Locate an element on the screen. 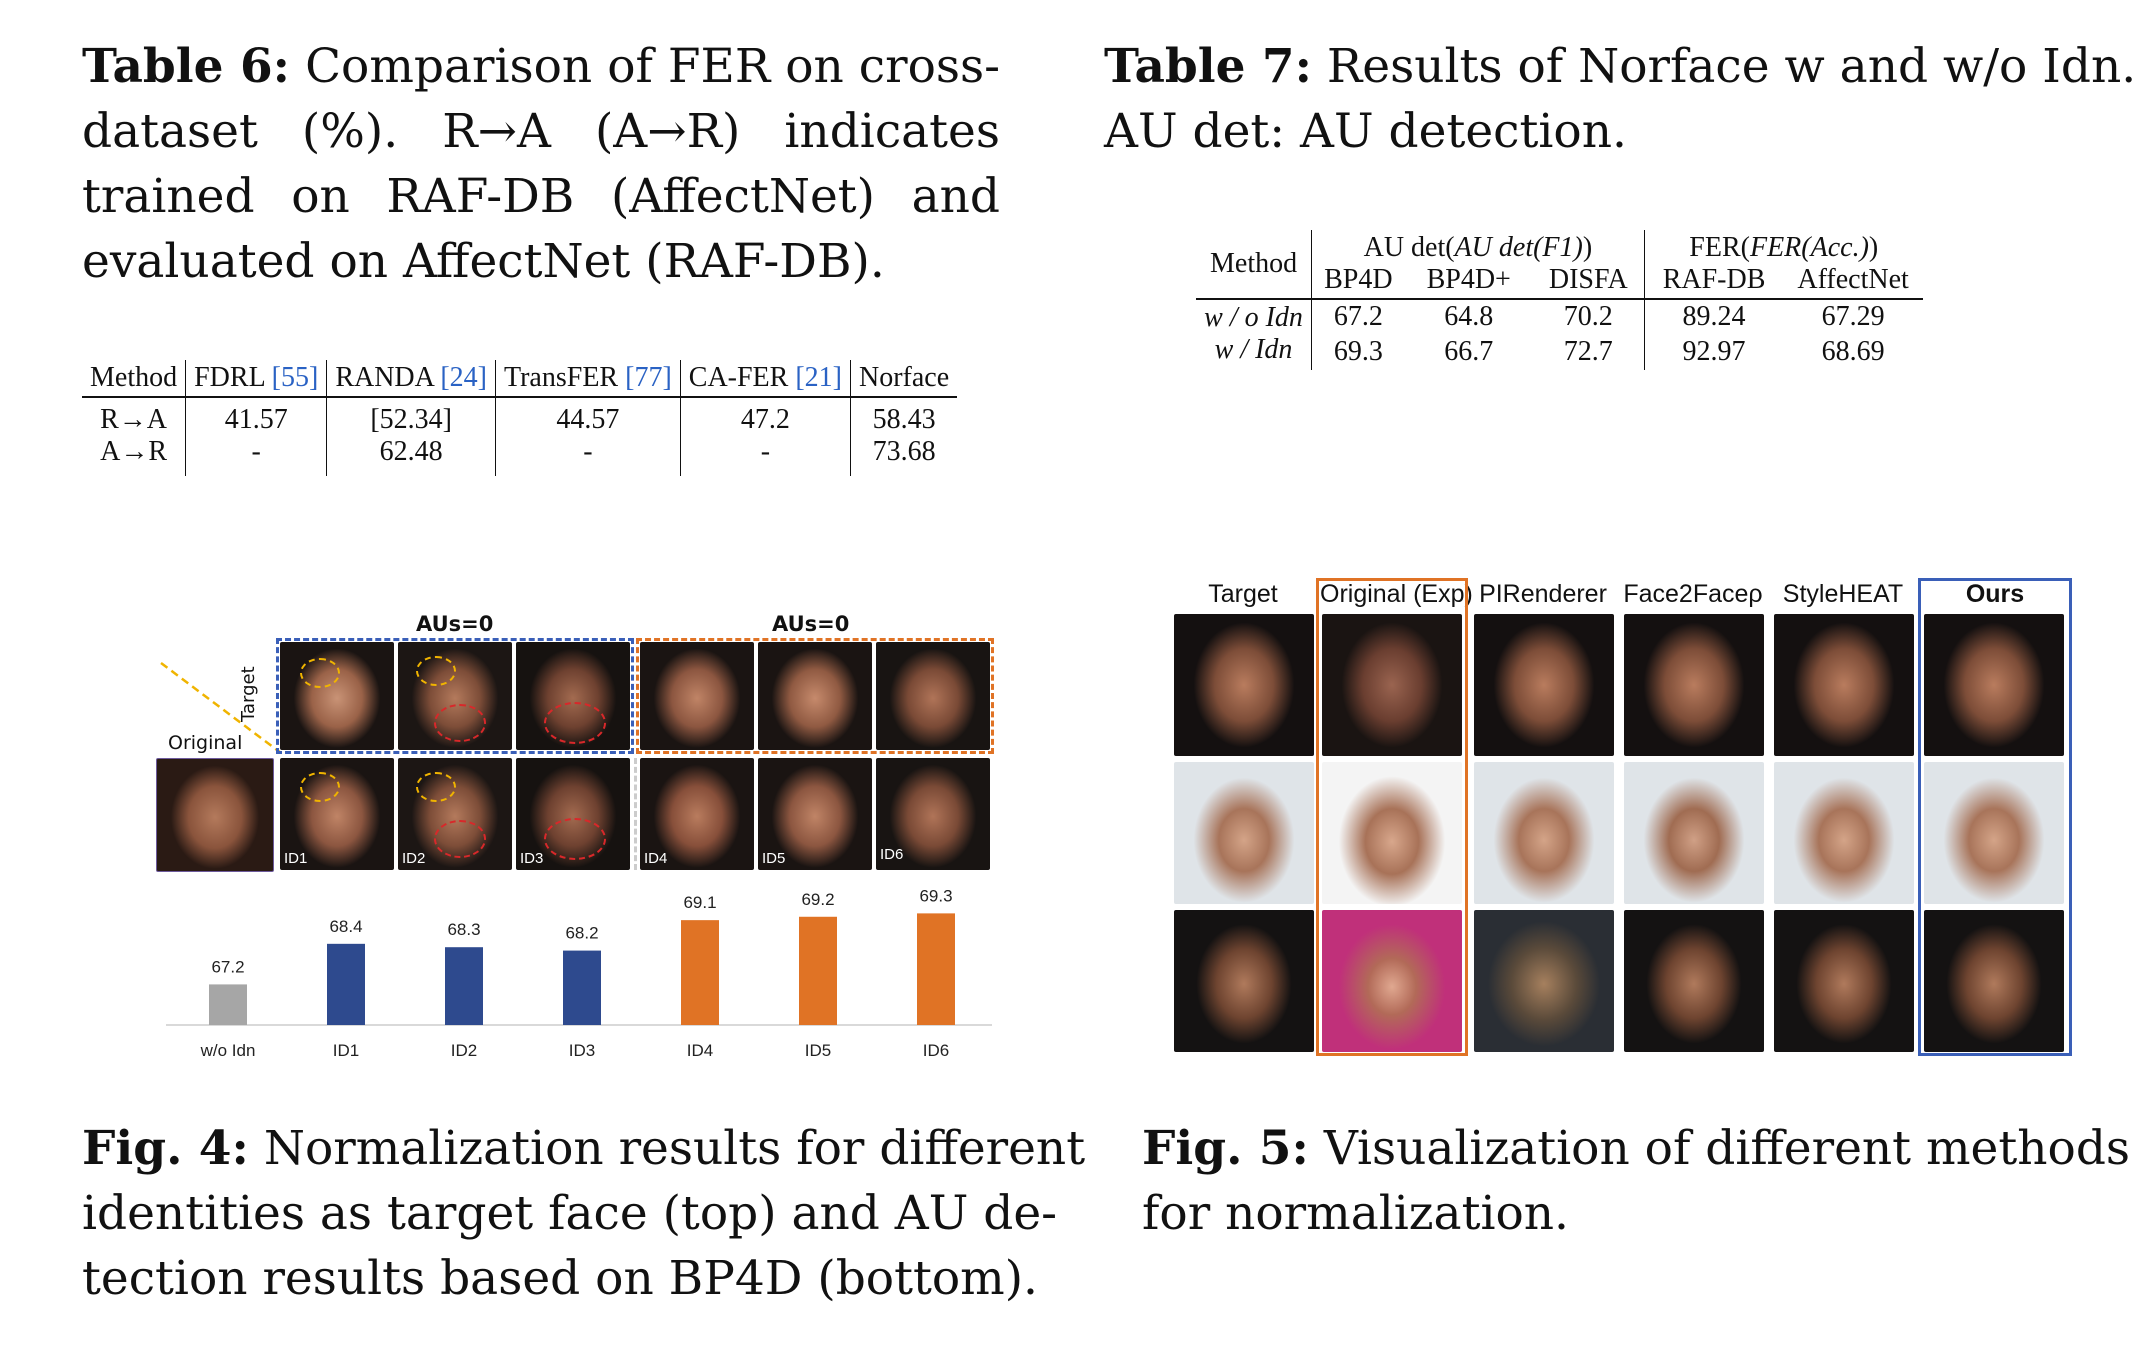 Image resolution: width=2134 pixels, height=1350 pixels. table6-row: R→A 41.57 [52.34] 44.57 47.2 58.43 is located at coordinates (519, 416).